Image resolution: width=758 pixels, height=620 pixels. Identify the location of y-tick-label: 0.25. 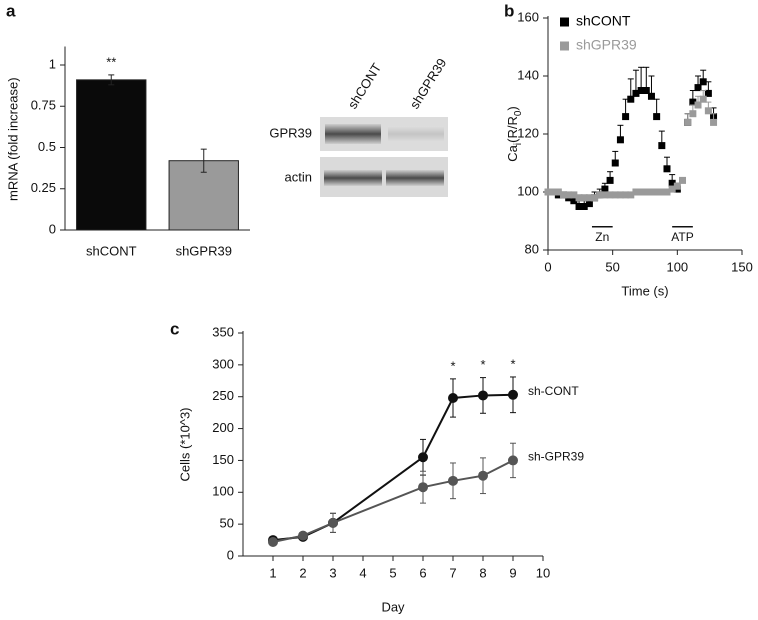
(43, 187).